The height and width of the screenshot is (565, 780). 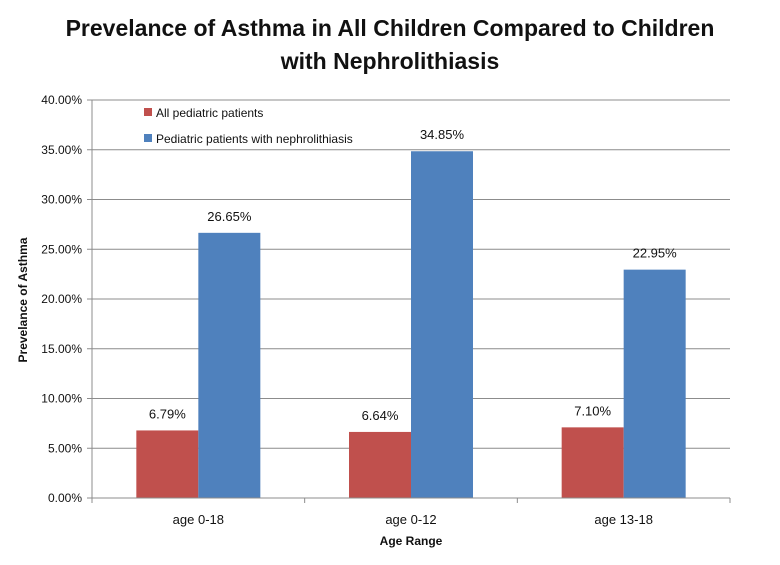 I want to click on data-label: 6.64%, so click(x=380, y=415).